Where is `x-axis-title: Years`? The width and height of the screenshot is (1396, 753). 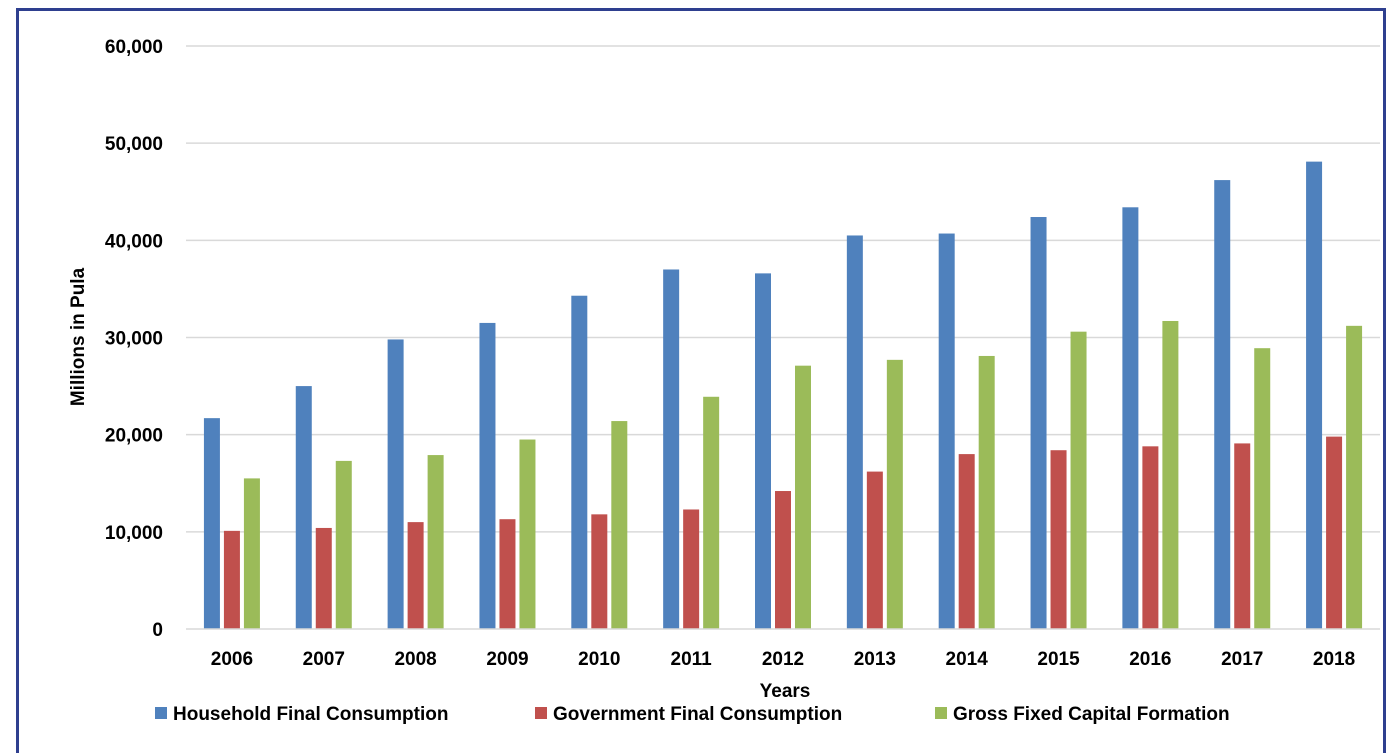 x-axis-title: Years is located at coordinates (785, 691).